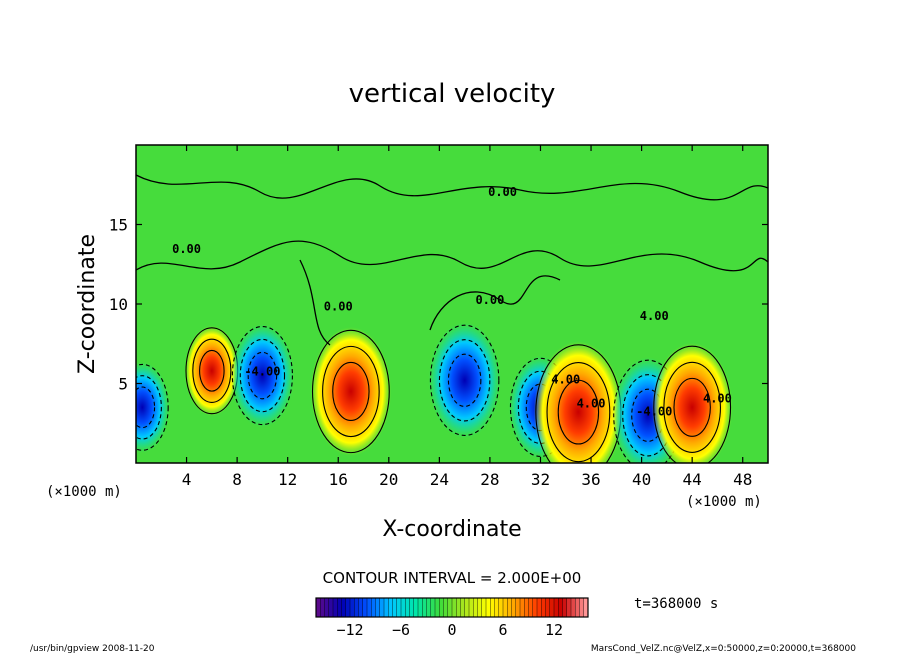 This screenshot has width=904, height=654. What do you see at coordinates (502, 630) in the screenshot?
I see `colorbar-tick-label-6: 6` at bounding box center [502, 630].